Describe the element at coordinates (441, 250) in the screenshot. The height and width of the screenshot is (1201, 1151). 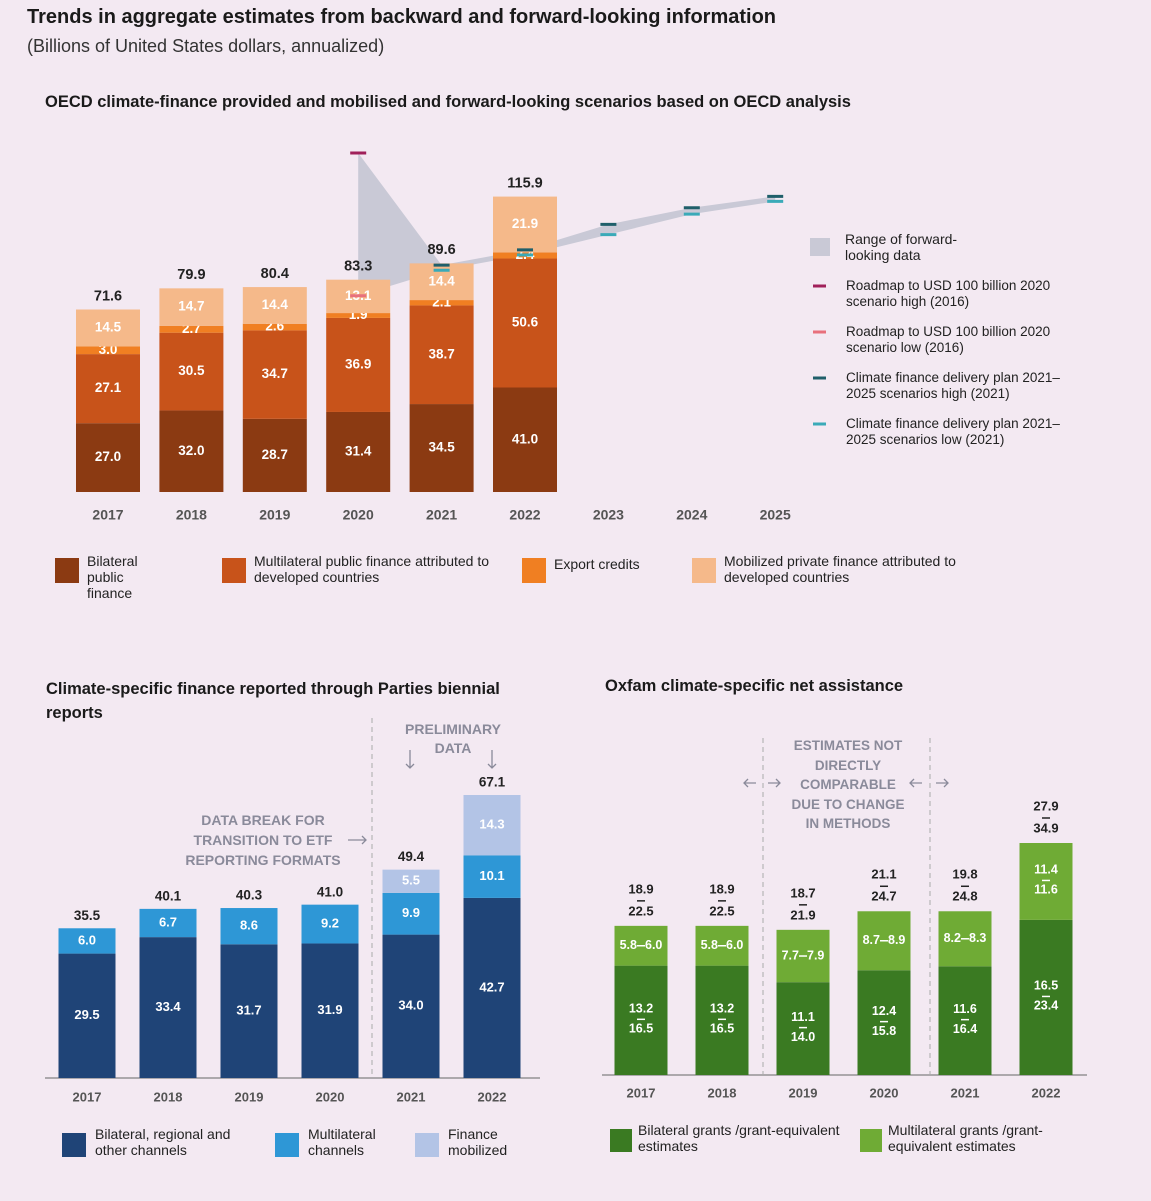
I see `total-label: 89.6` at that location.